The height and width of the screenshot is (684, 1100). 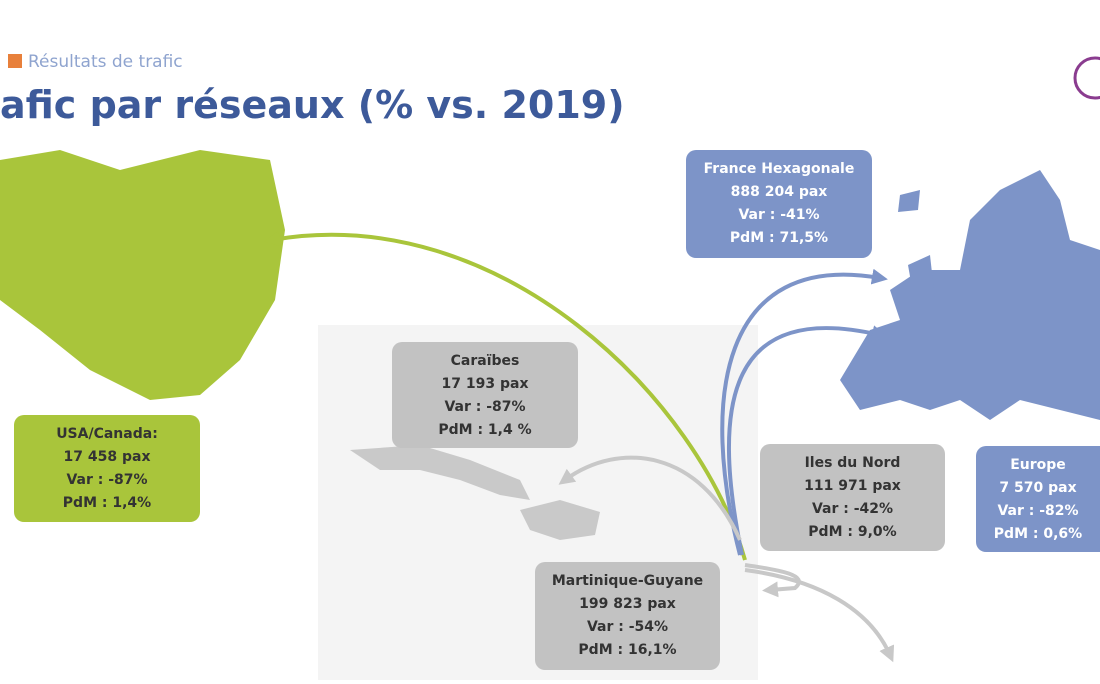 I want to click on hispaniola, so click(x=560, y=520).